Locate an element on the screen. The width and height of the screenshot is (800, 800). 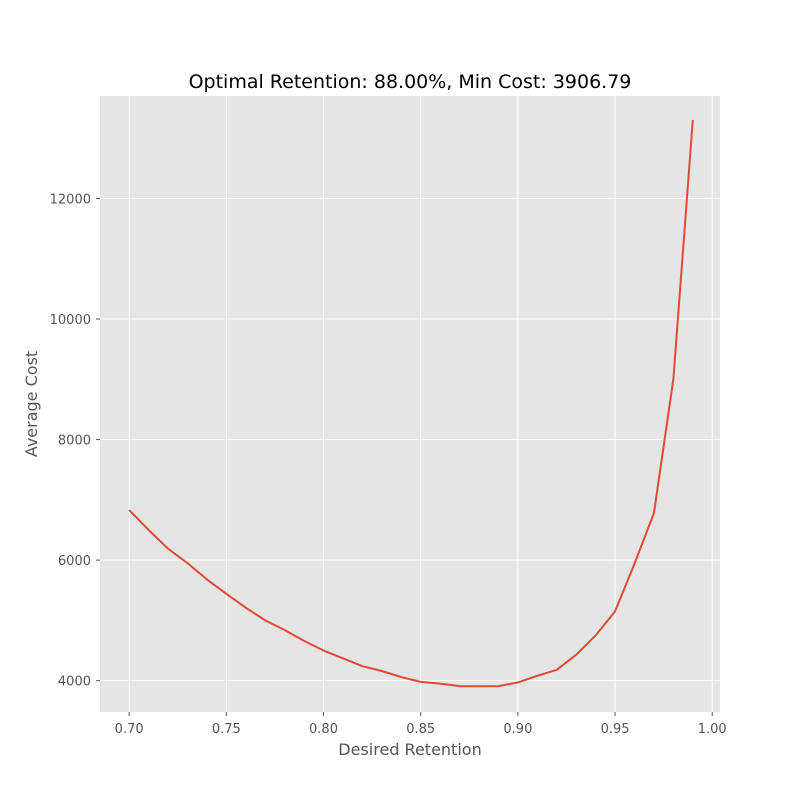
y-tick-label: 8000 is located at coordinates (74, 441).